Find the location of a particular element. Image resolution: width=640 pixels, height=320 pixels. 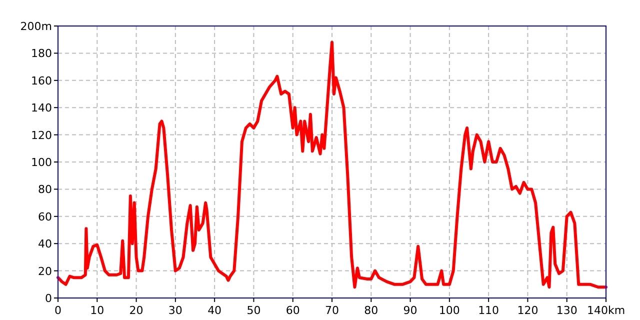

x-tick-label: 80 is located at coordinates (371, 310).